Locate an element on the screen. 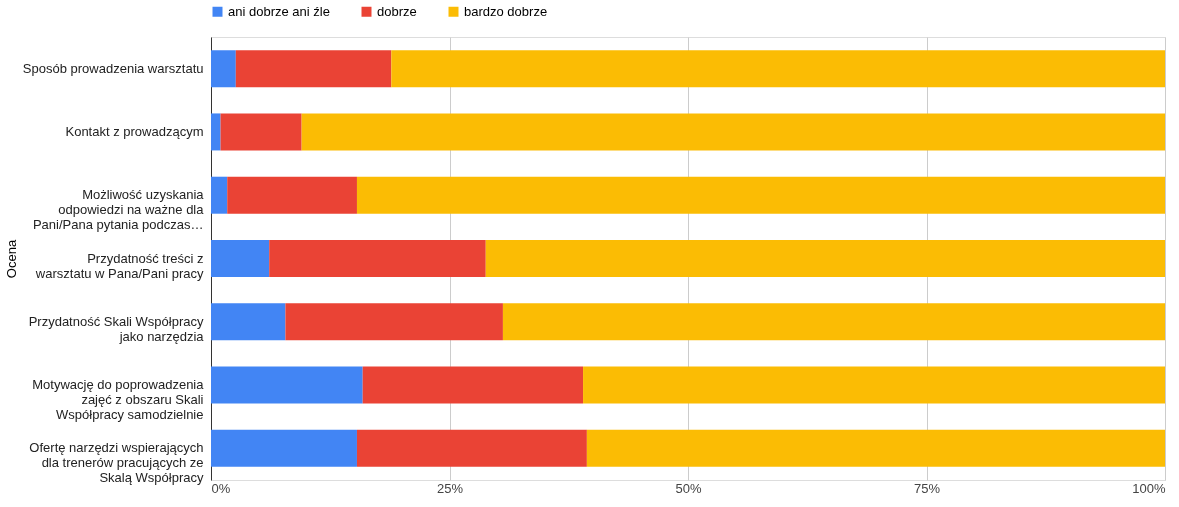 Image resolution: width=1179 pixels, height=507 pixels. y-tick-label: Przydatność Skali Współpracy jako narzędzia is located at coordinates (116, 328).